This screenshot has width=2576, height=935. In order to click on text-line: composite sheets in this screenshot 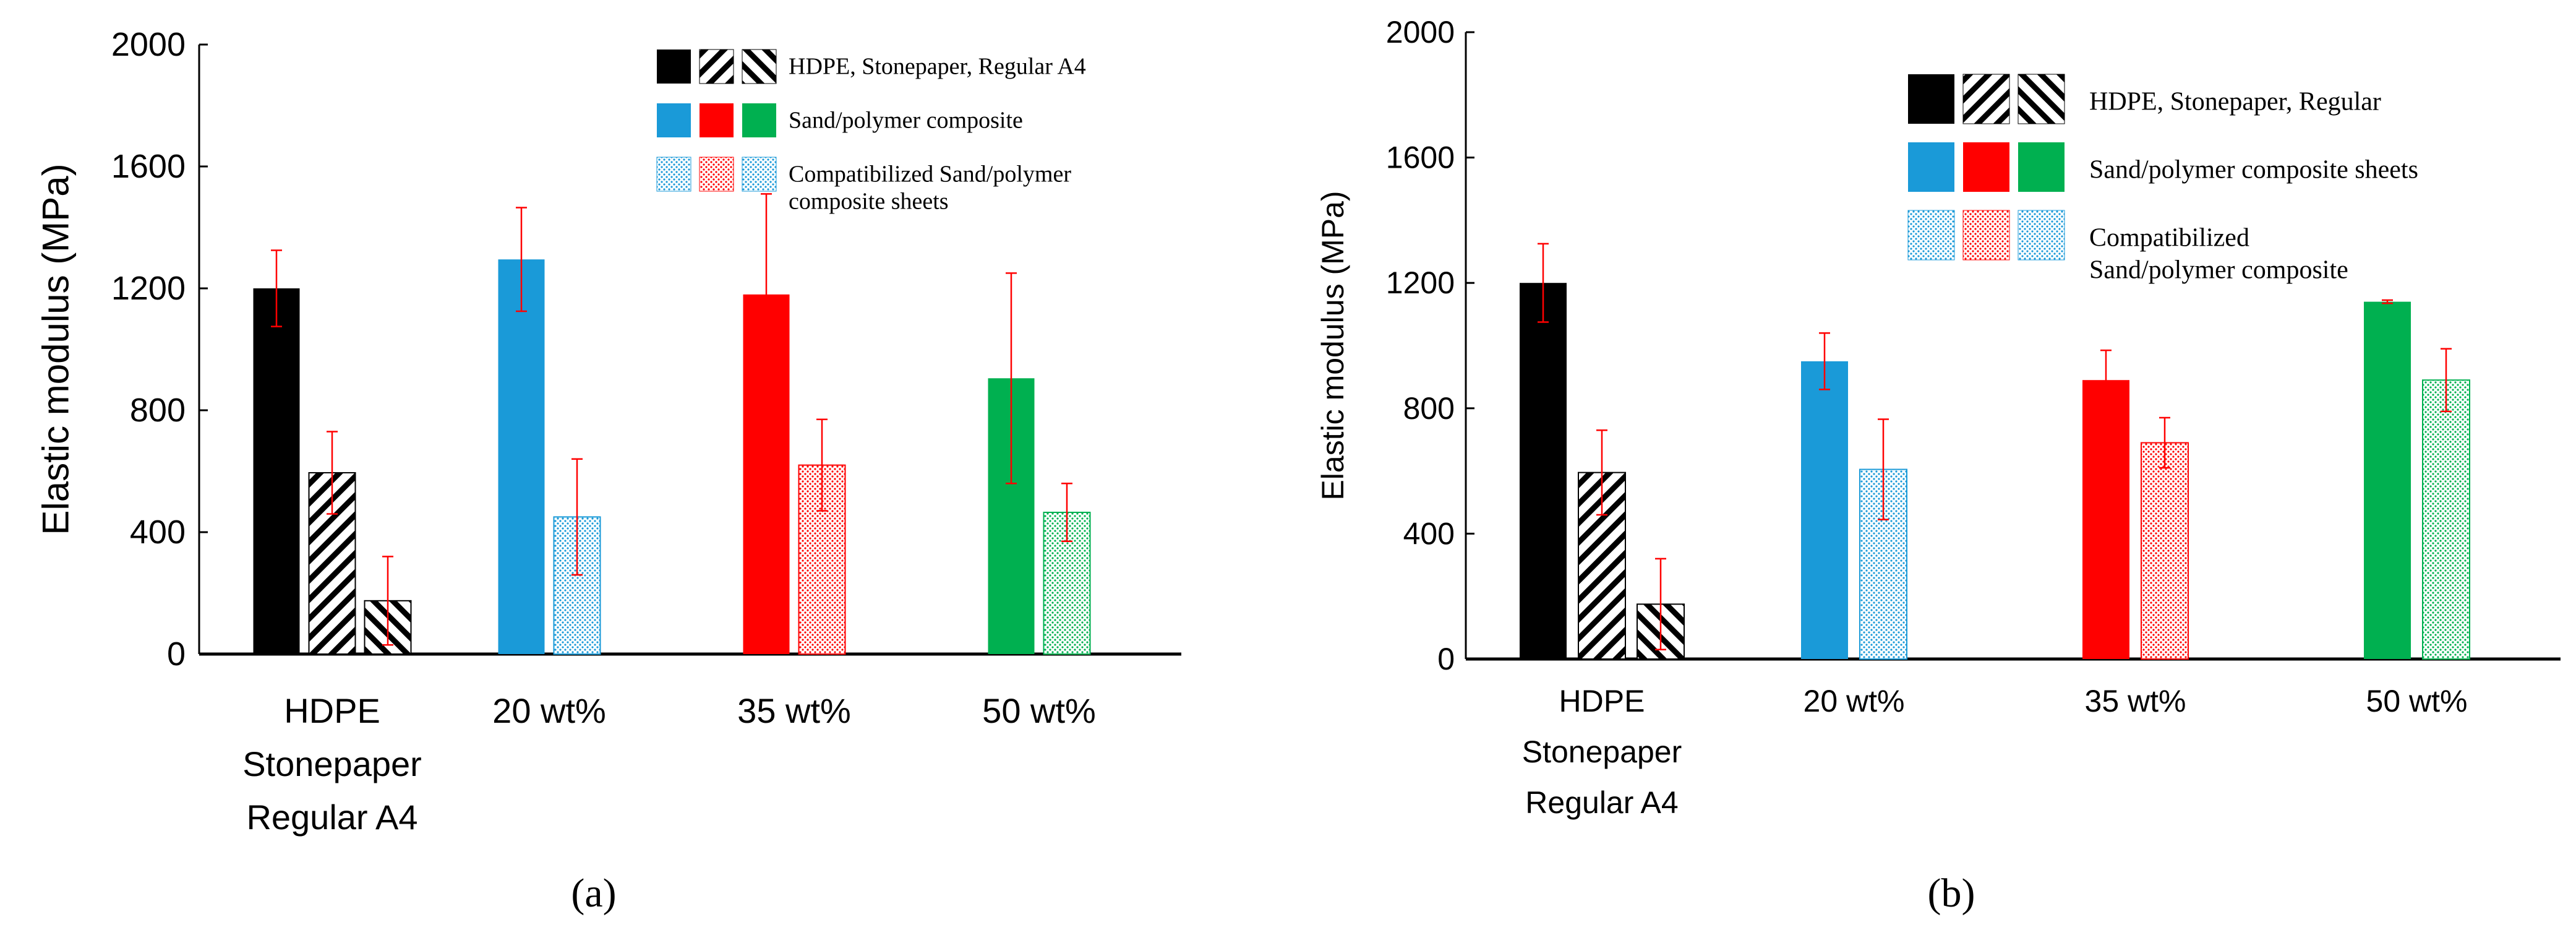, I will do `click(869, 202)`.